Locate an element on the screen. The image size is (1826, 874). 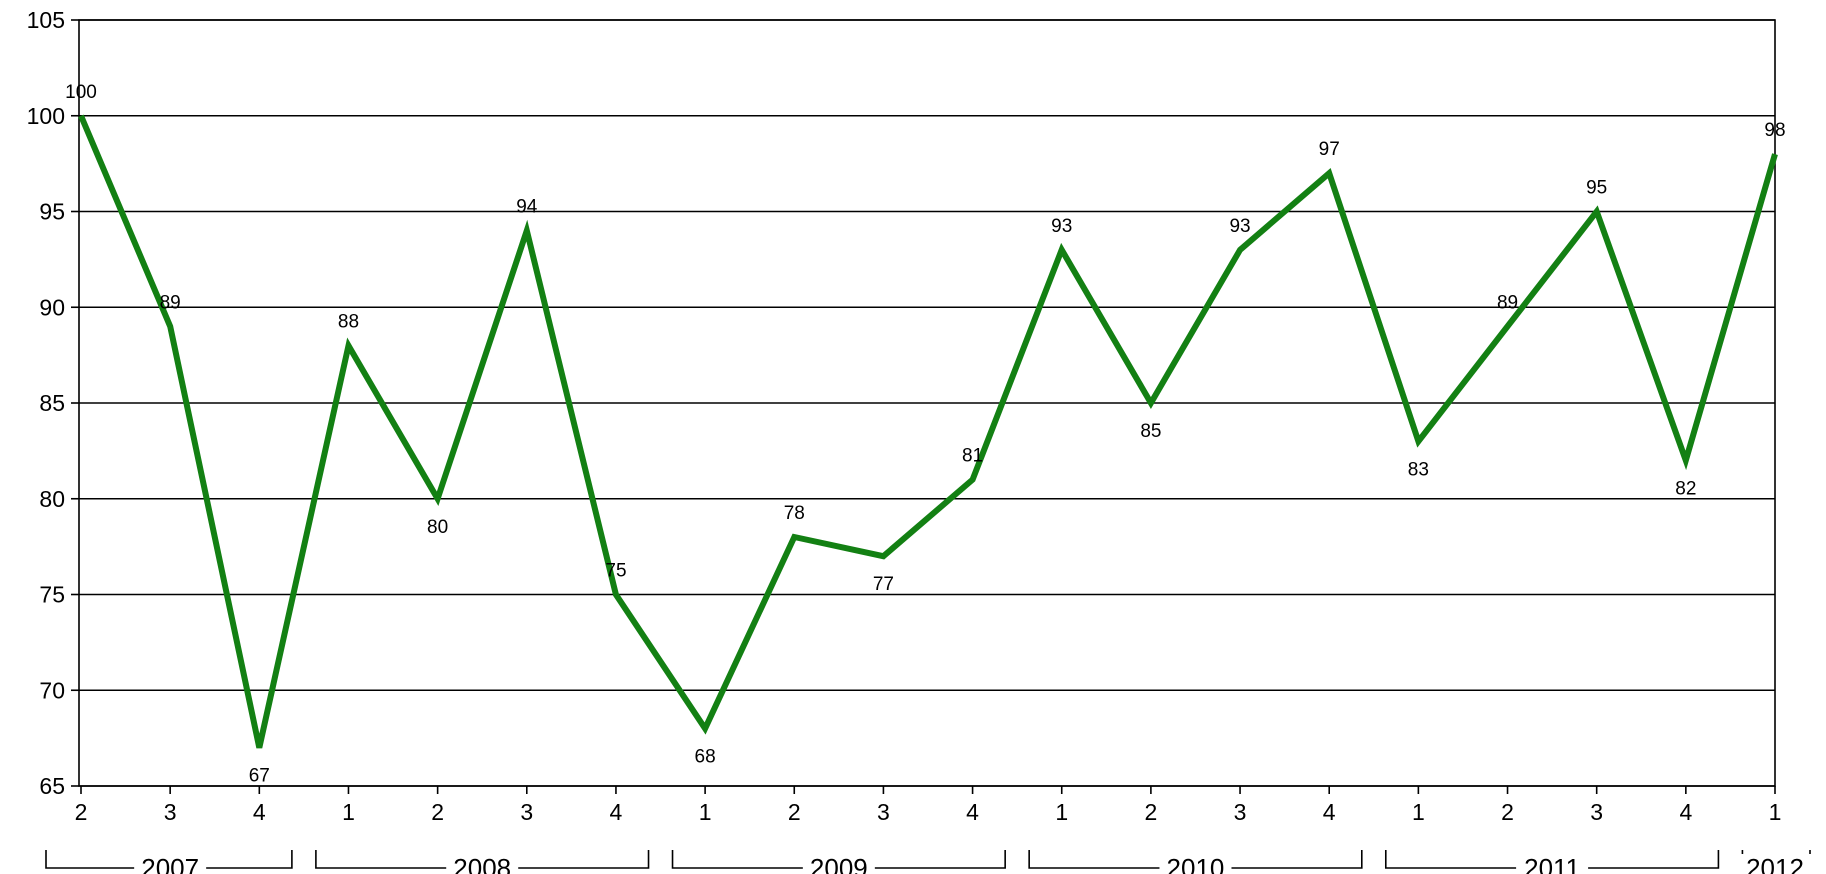
data-label: 68 is located at coordinates (705, 757).